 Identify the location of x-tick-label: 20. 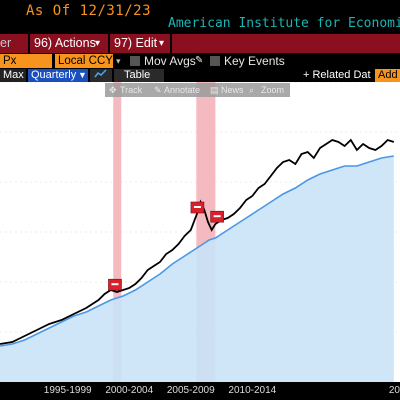
(394, 390).